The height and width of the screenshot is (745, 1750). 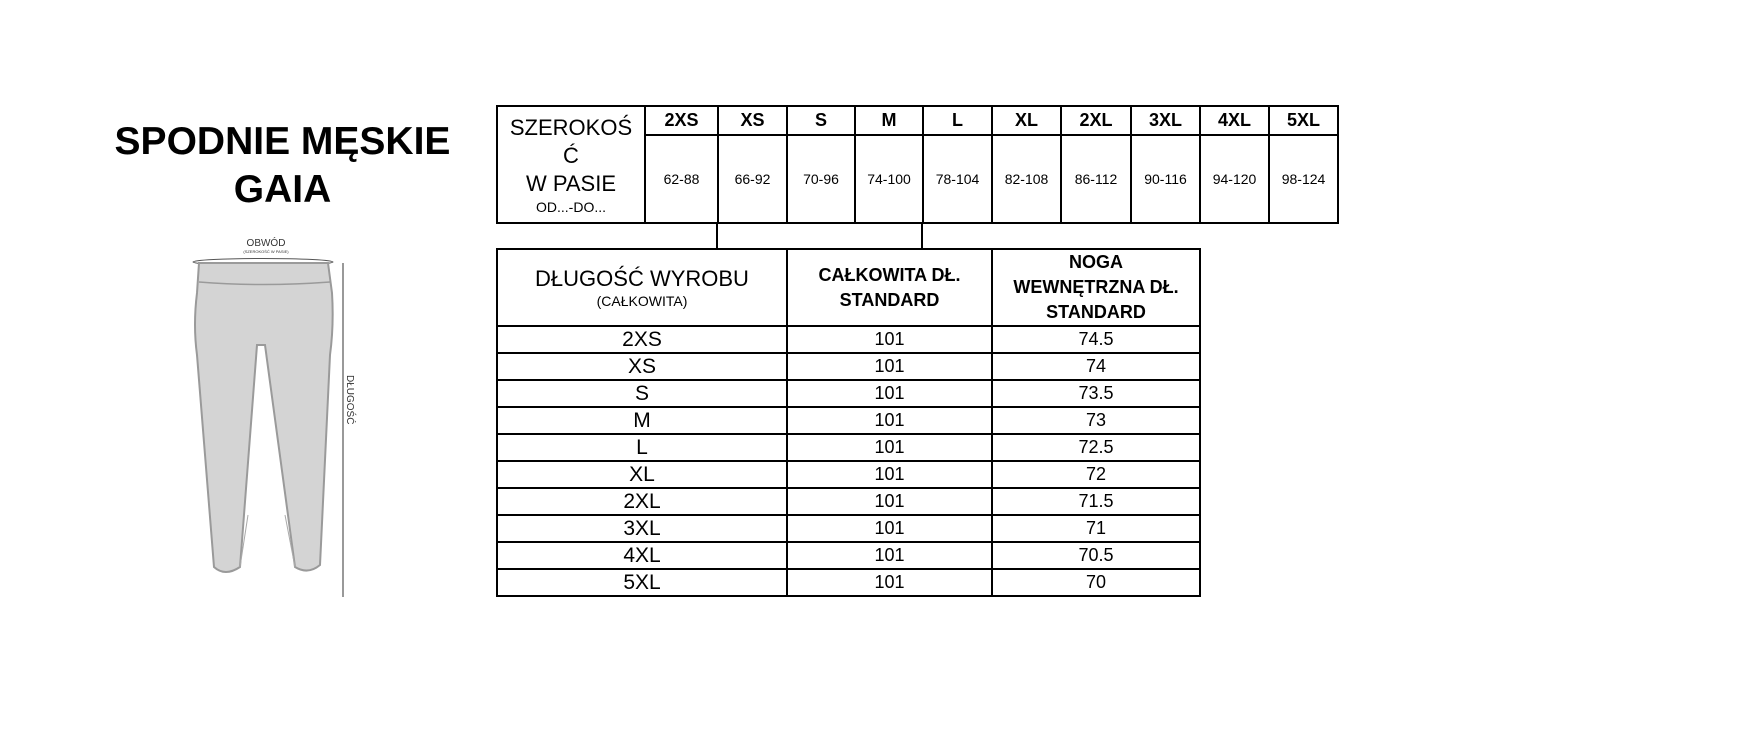 I want to click on size-header: 3XL, so click(x=1165, y=120).